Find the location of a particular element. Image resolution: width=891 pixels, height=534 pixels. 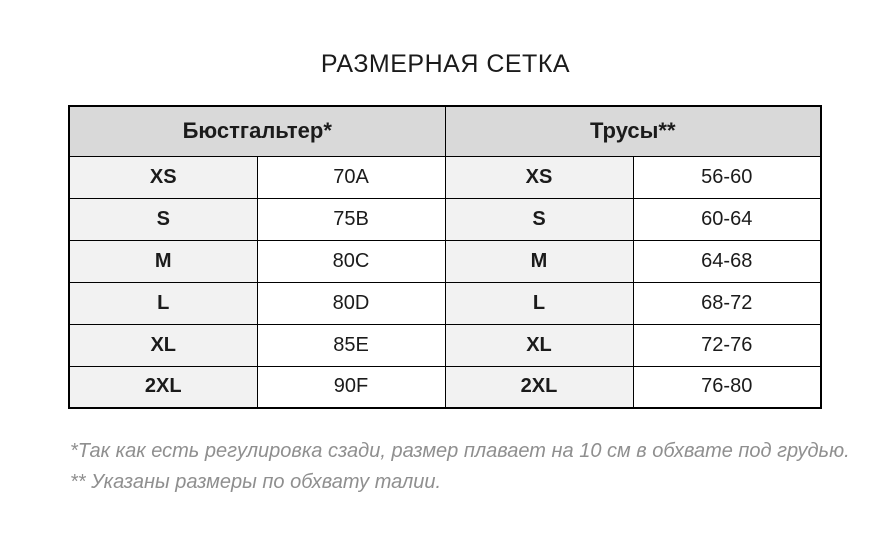

table-row: M 80C M 64-68 is located at coordinates (445, 261).